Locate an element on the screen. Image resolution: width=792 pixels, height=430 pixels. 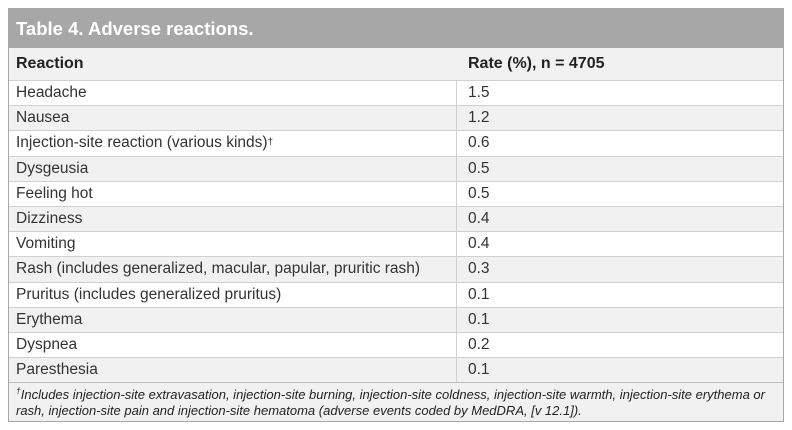
table-row: Erythema 0.1 is located at coordinates (396, 319).